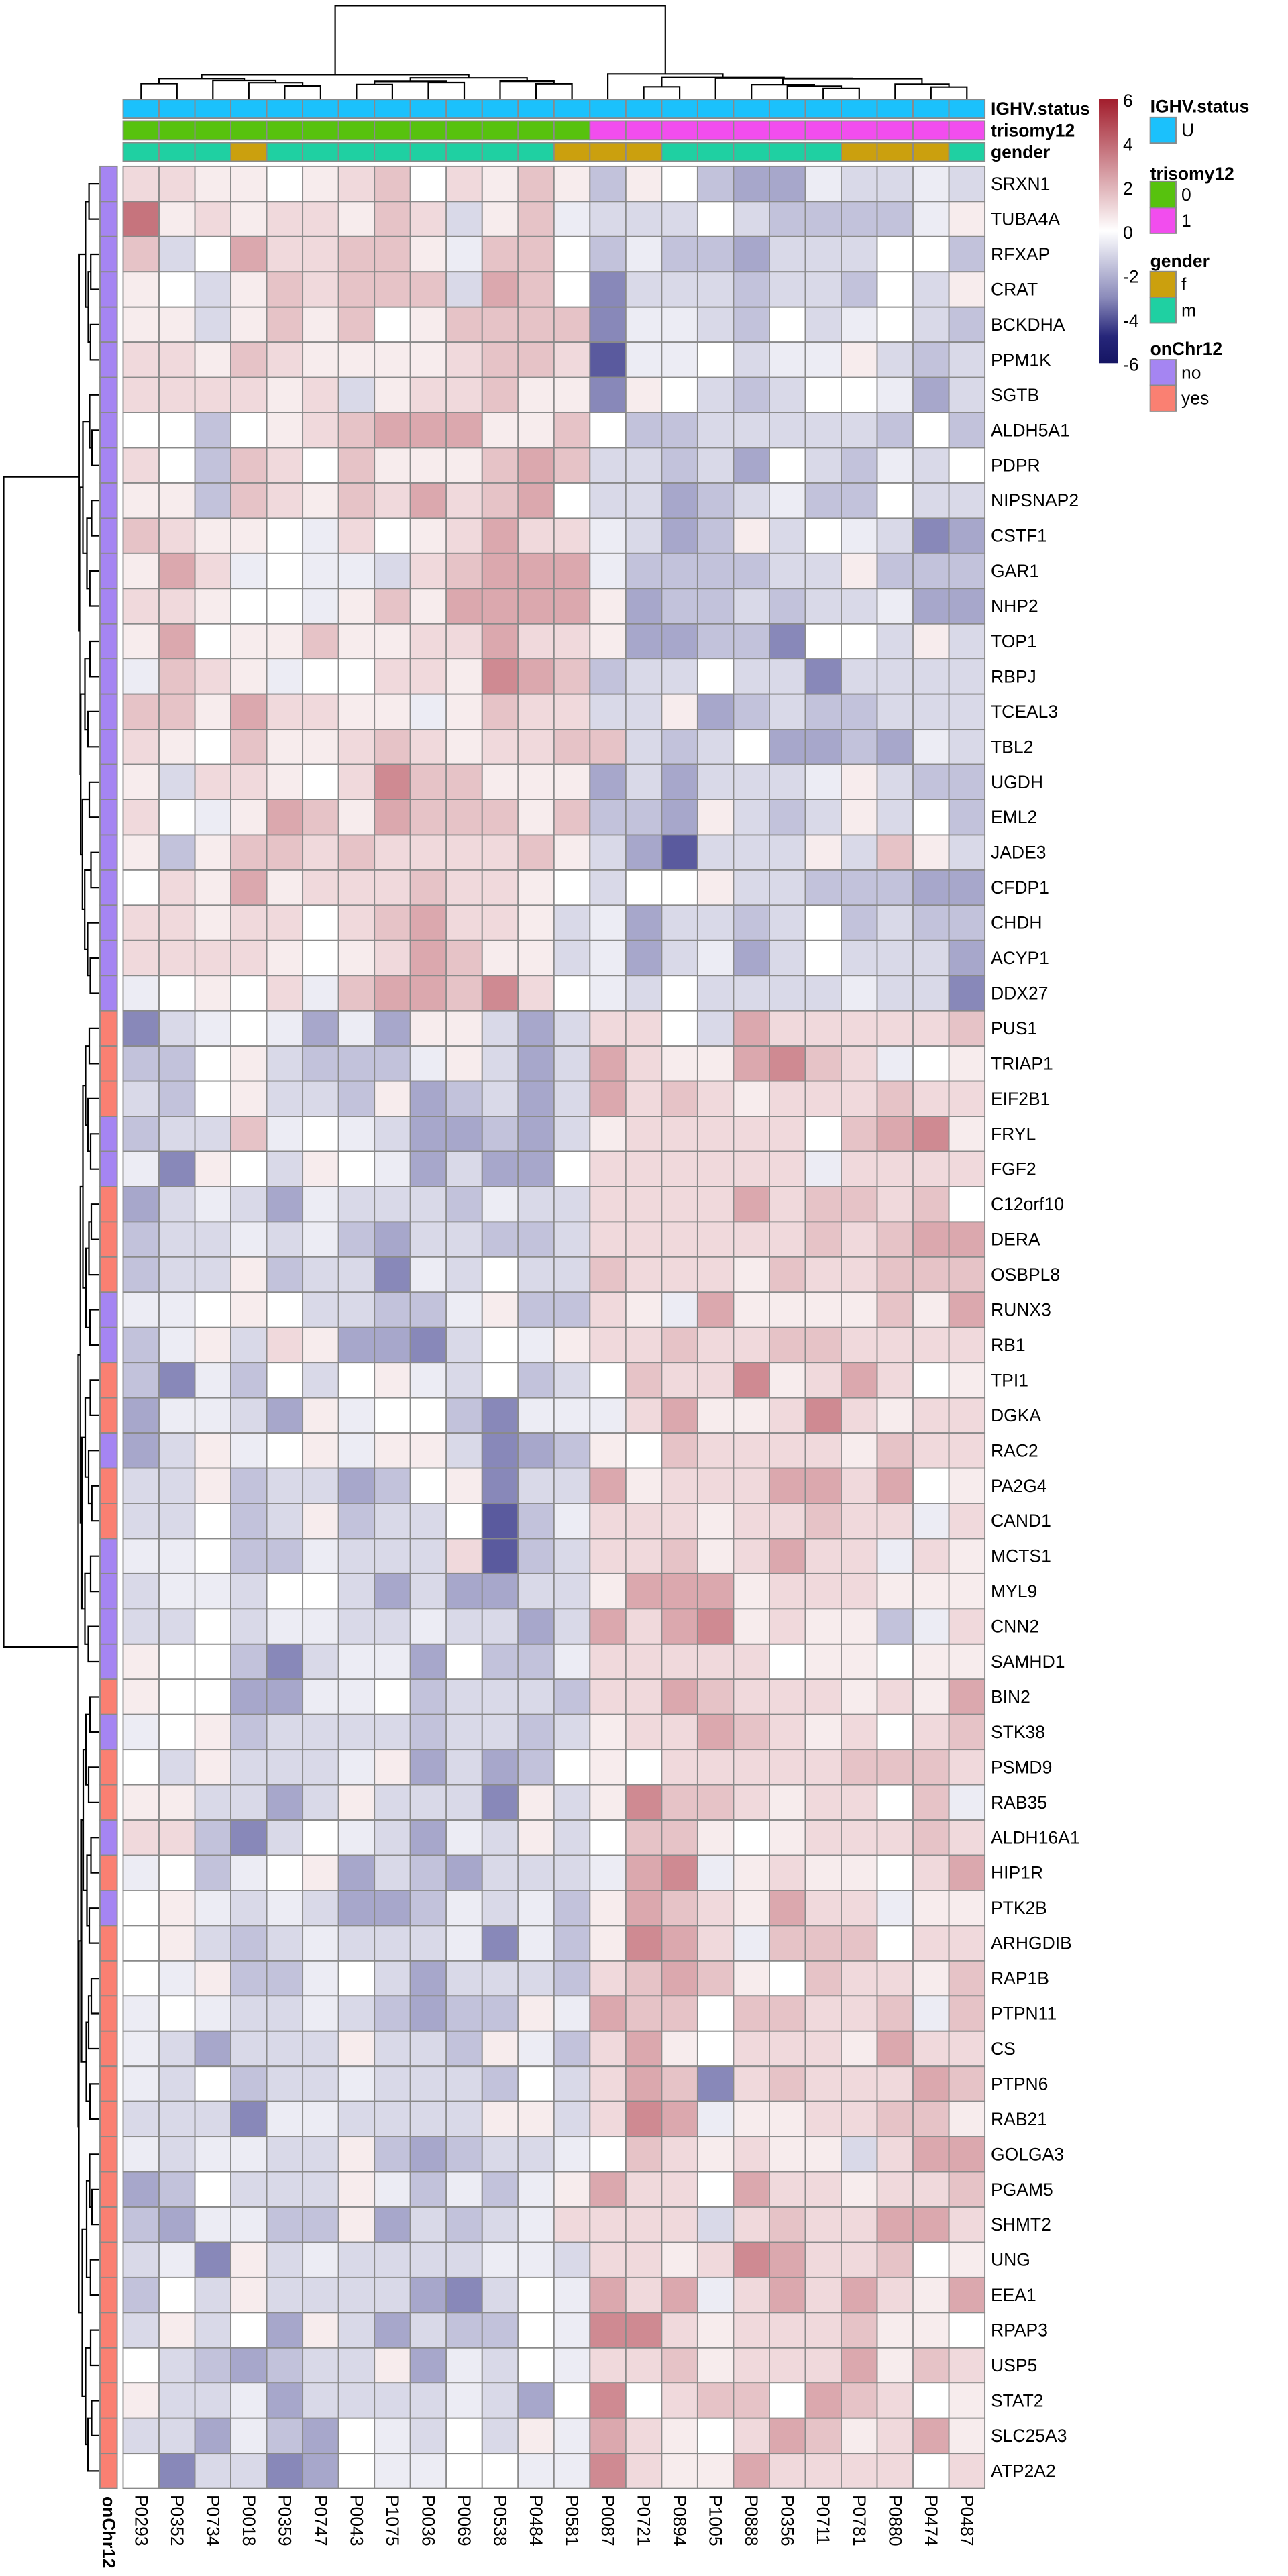  Describe the element at coordinates (1028, 325) in the screenshot. I see `svg-text: BCKDHA` at that location.